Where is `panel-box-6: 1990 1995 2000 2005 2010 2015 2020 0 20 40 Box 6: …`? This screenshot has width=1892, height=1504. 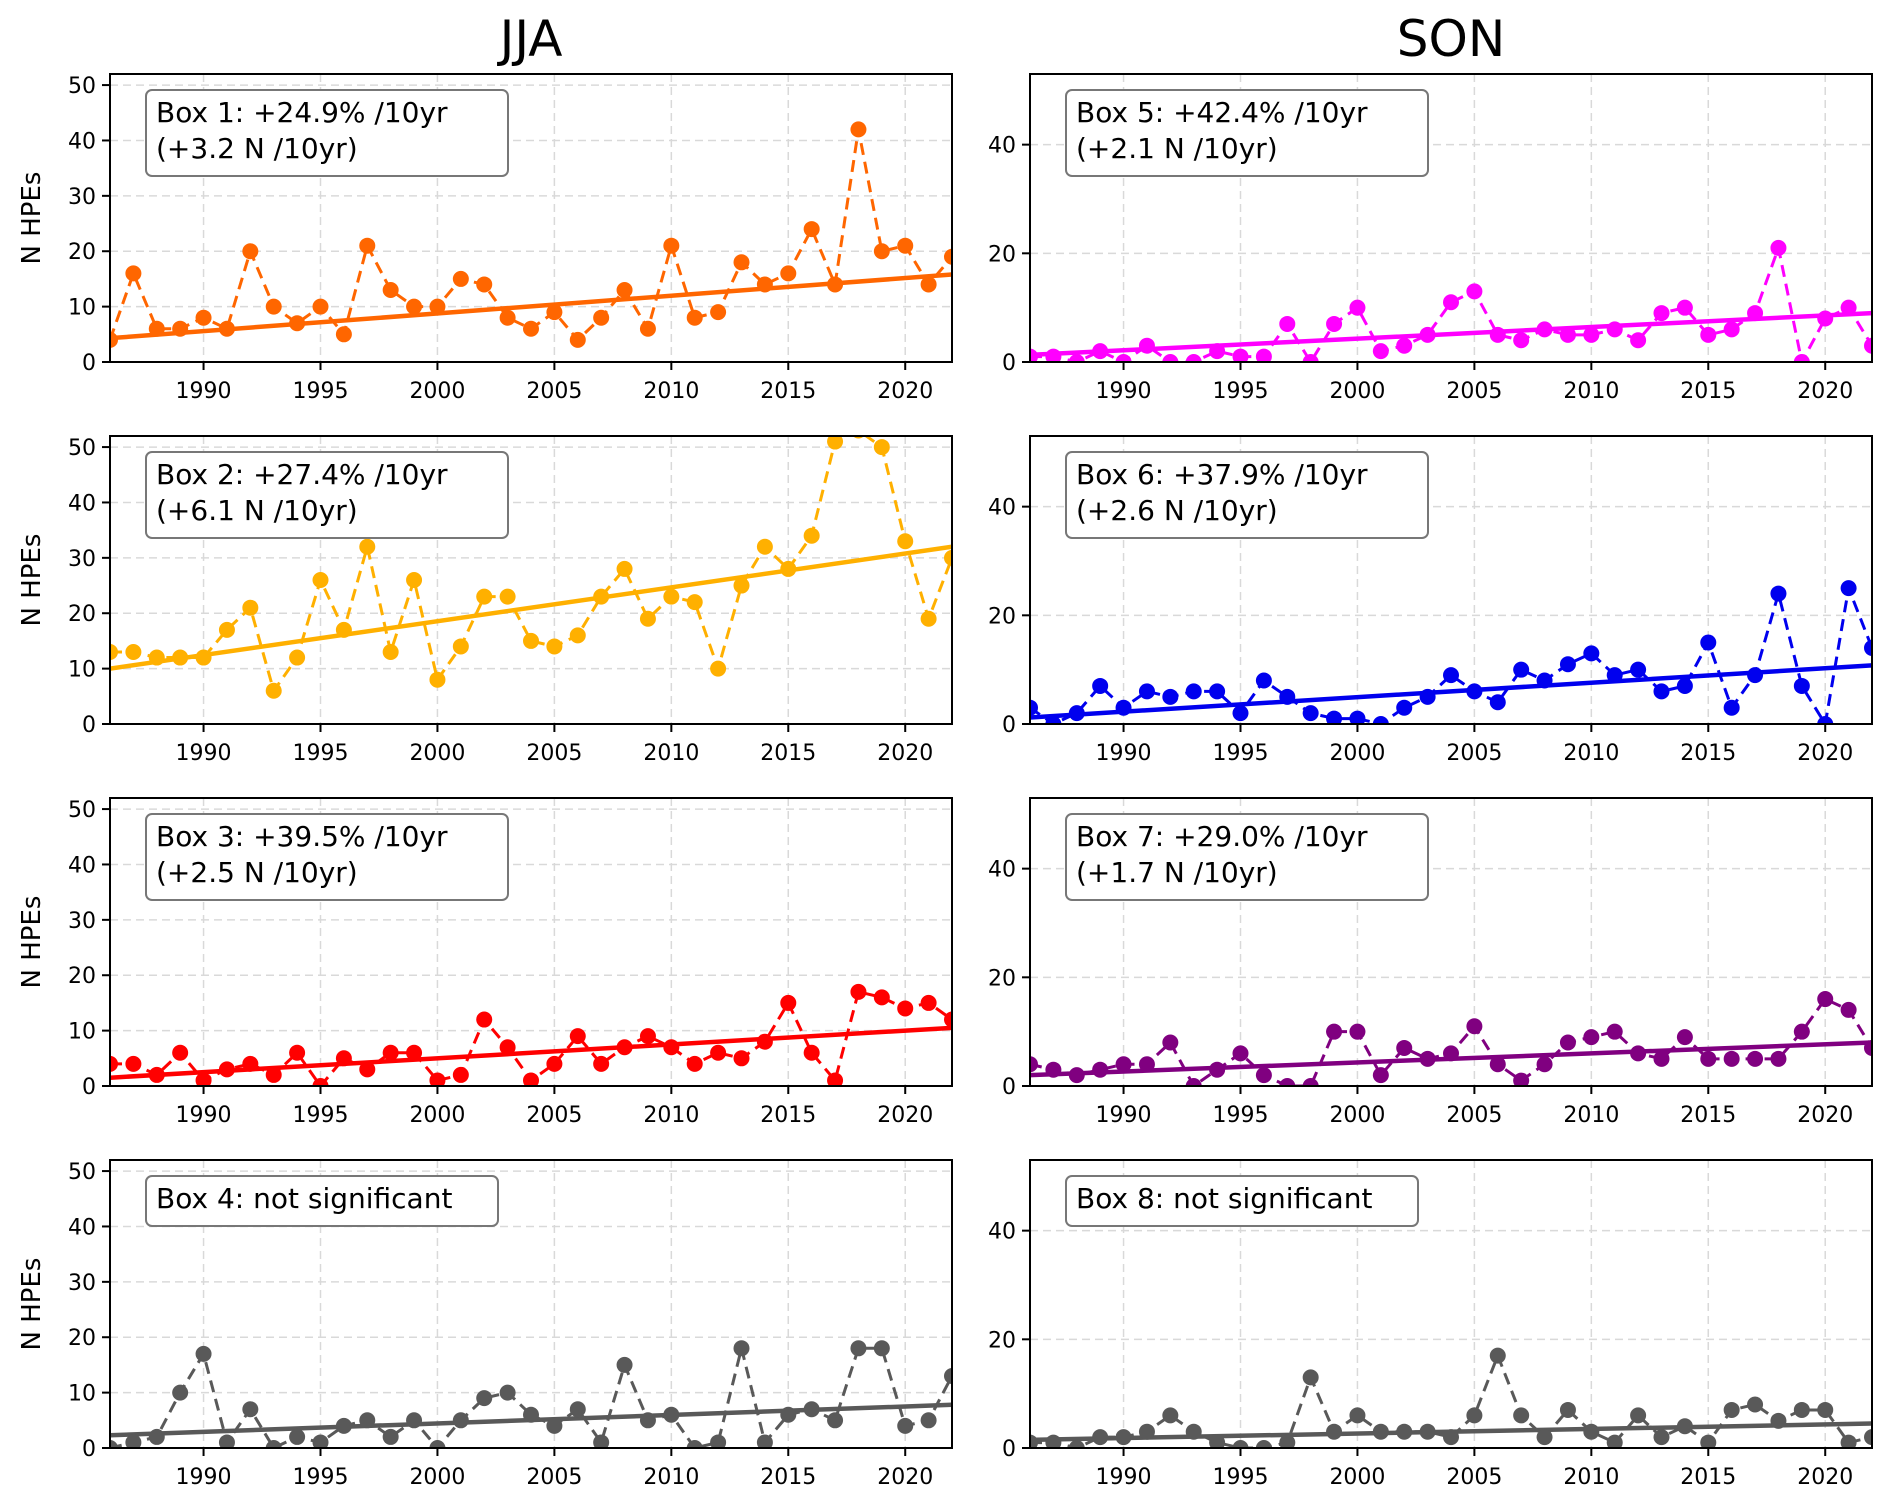
panel-box-6: 1990 1995 2000 2005 2010 2015 2020 0 20 40 Box 6: … is located at coordinates (1430, 600).